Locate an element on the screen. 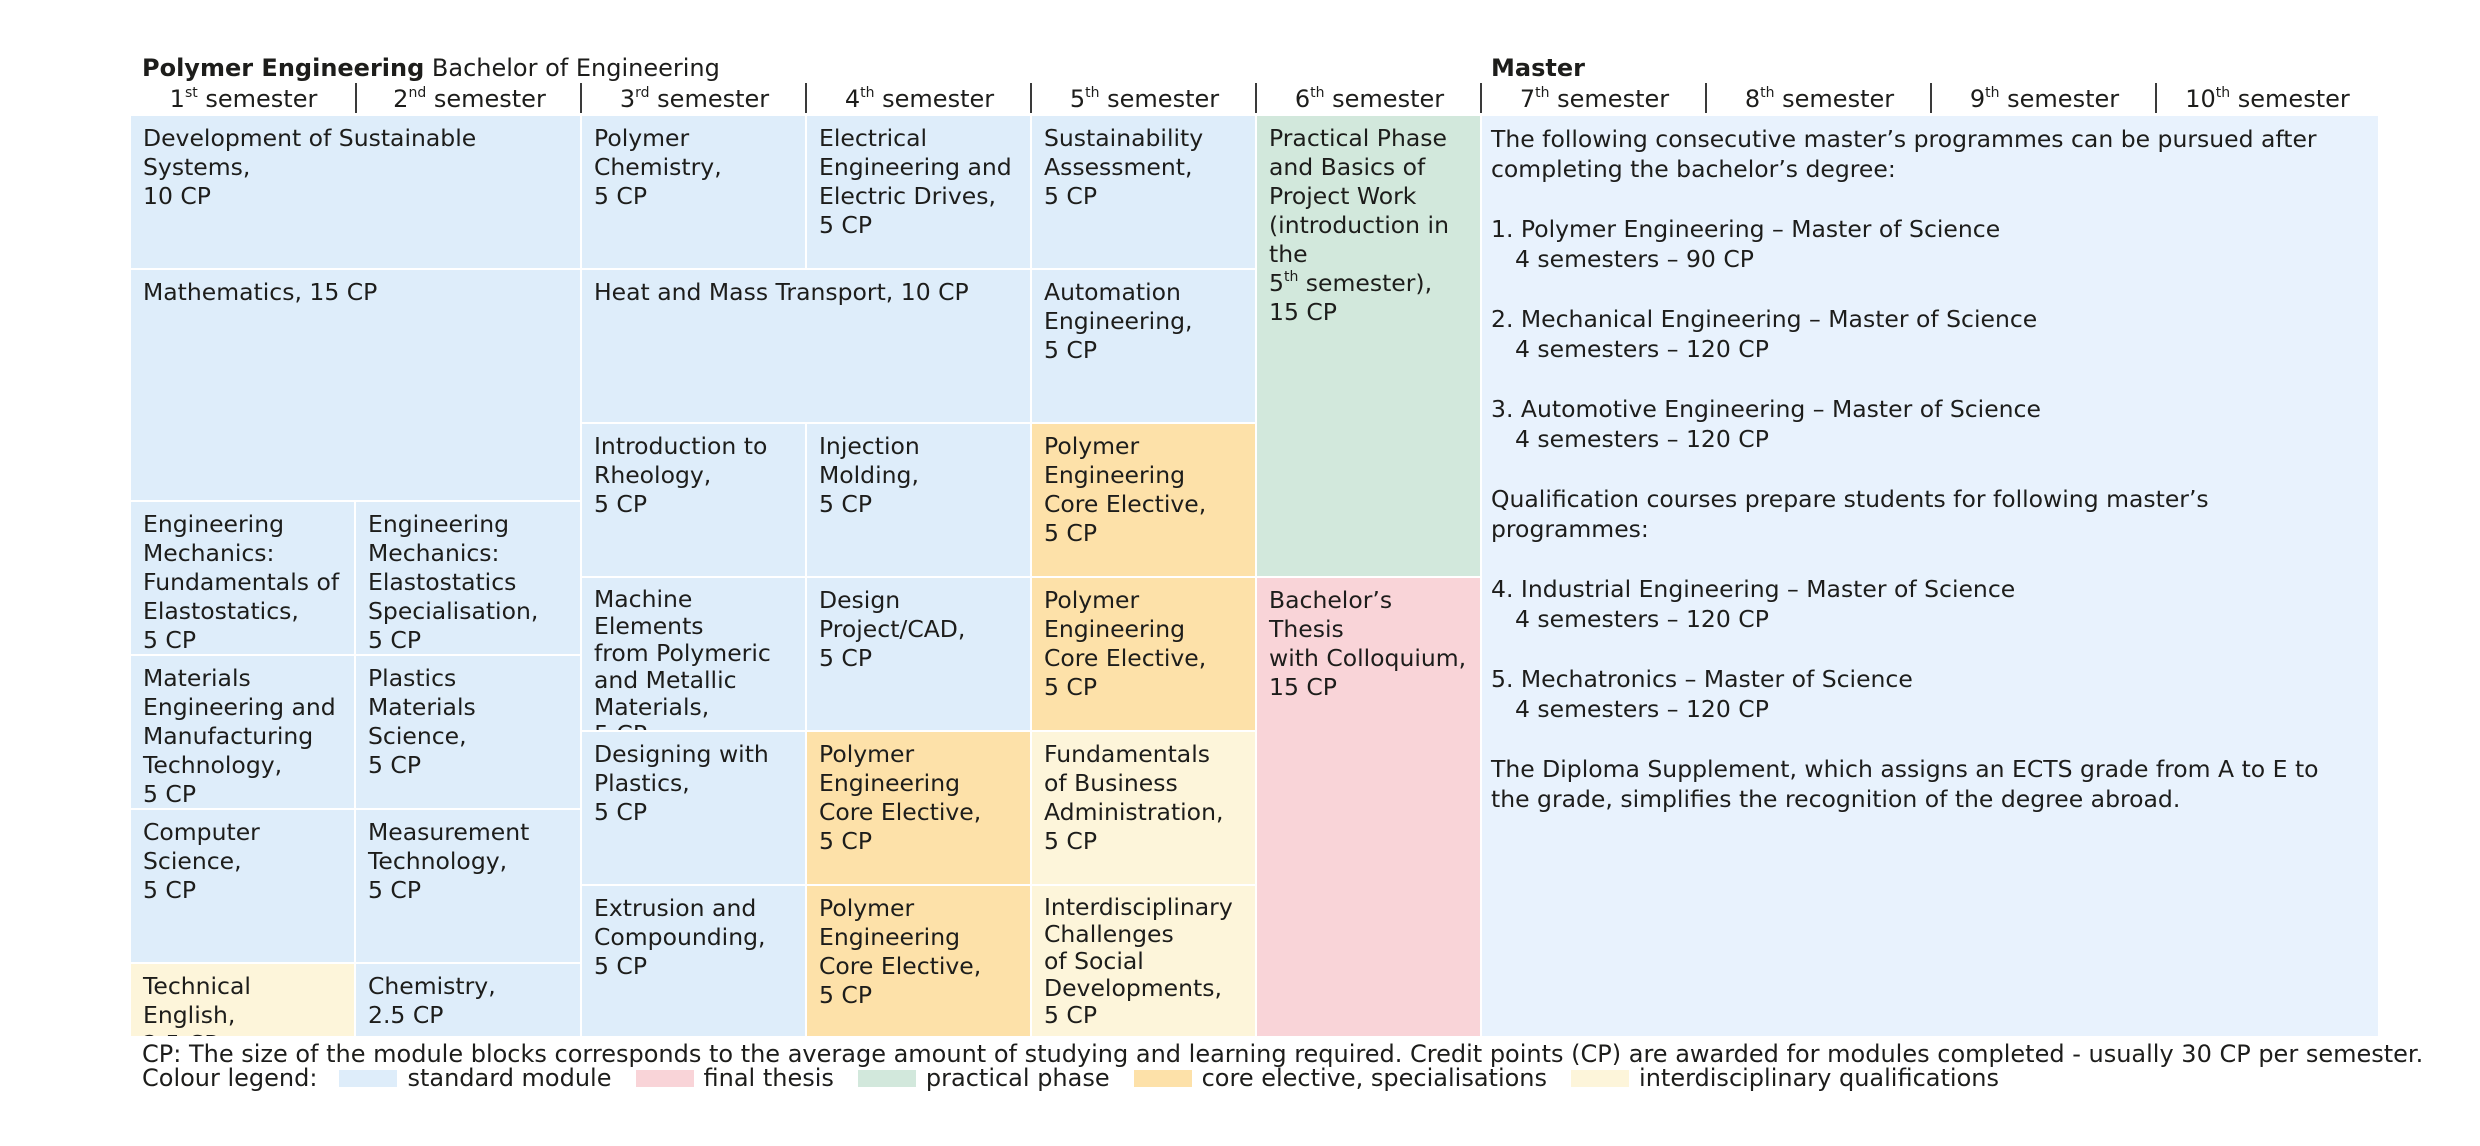 The width and height of the screenshot is (2480, 1146). module-mathematics: Mathematics, 15 CP is located at coordinates (355, 385).